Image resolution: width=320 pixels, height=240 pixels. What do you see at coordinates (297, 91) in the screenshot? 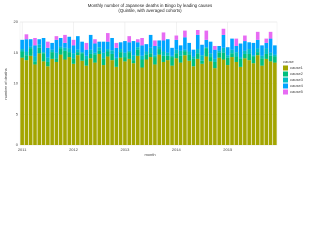
I see `legend-label: cause5` at bounding box center [297, 91].